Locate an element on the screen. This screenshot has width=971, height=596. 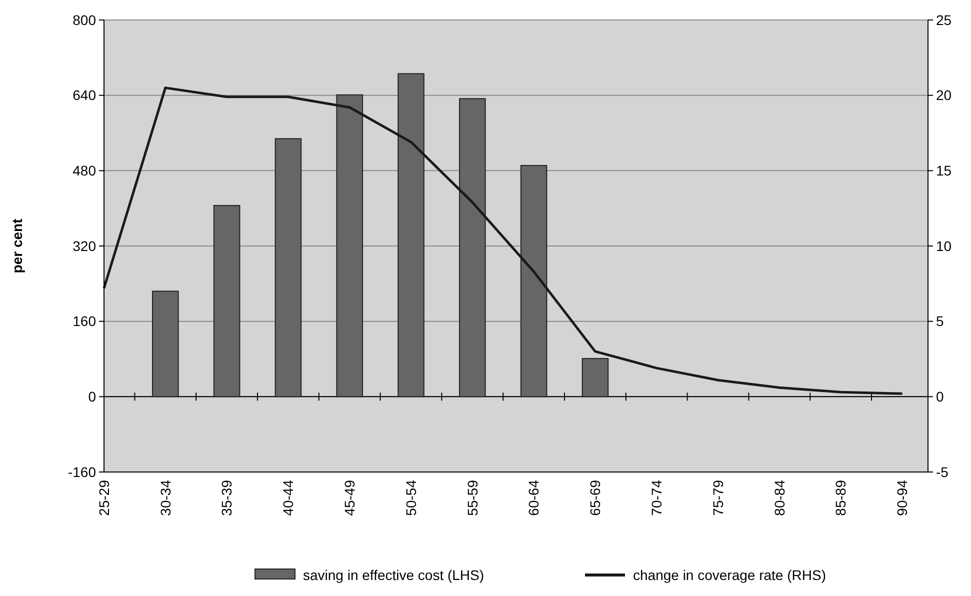
y-tick-label: 0 is located at coordinates (92, 396).